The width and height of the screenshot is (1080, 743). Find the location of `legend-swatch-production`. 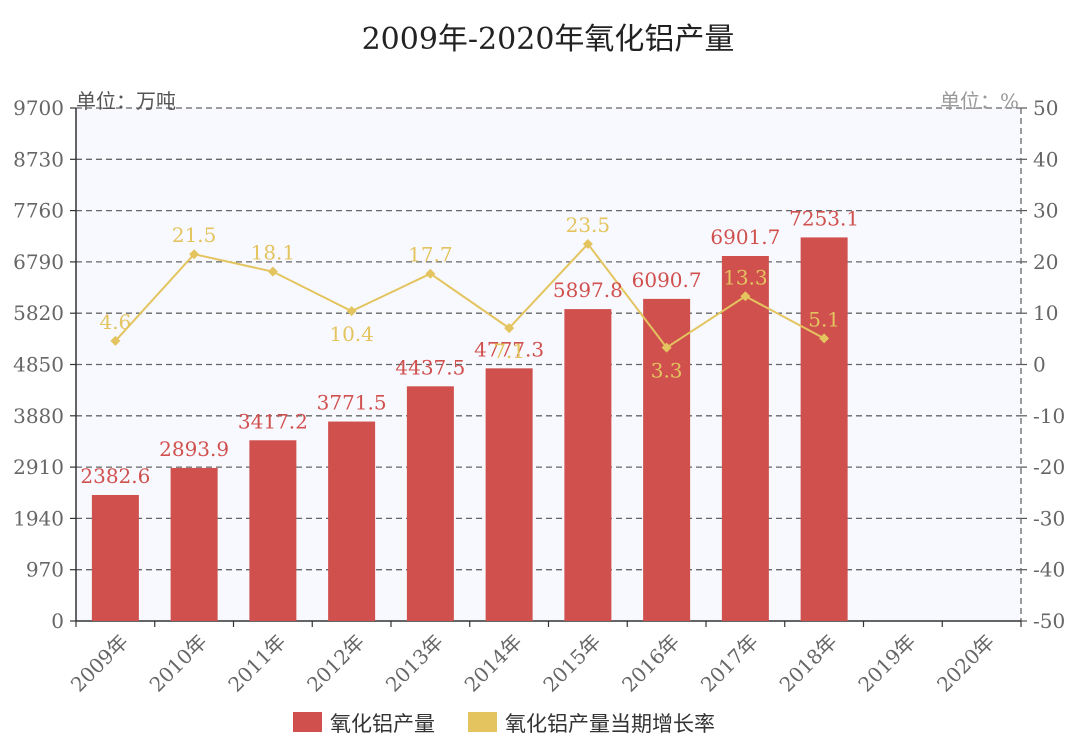

legend-swatch-production is located at coordinates (307, 722).